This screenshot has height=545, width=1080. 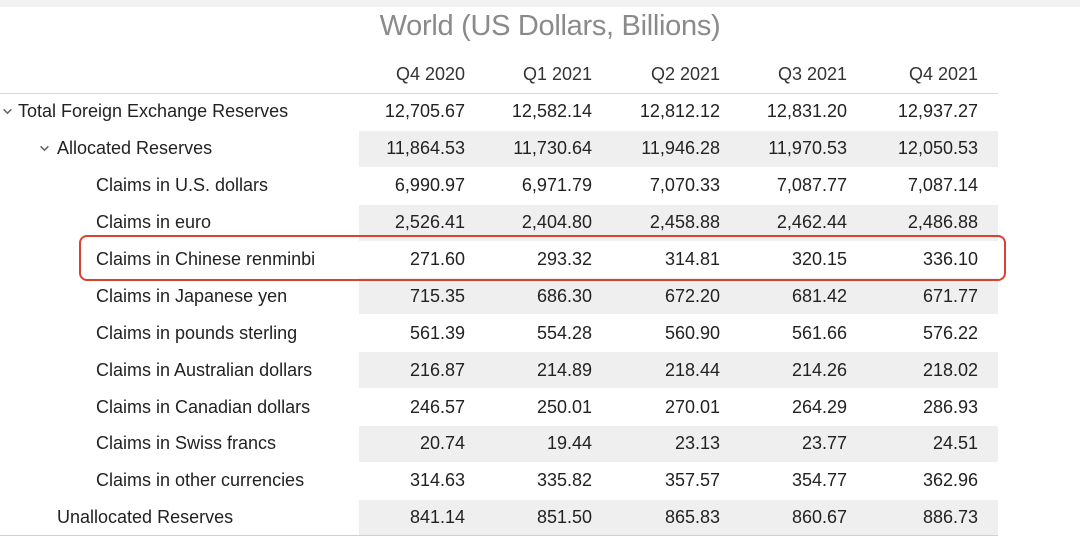 What do you see at coordinates (437, 259) in the screenshot?
I see `row-value: 271.60` at bounding box center [437, 259].